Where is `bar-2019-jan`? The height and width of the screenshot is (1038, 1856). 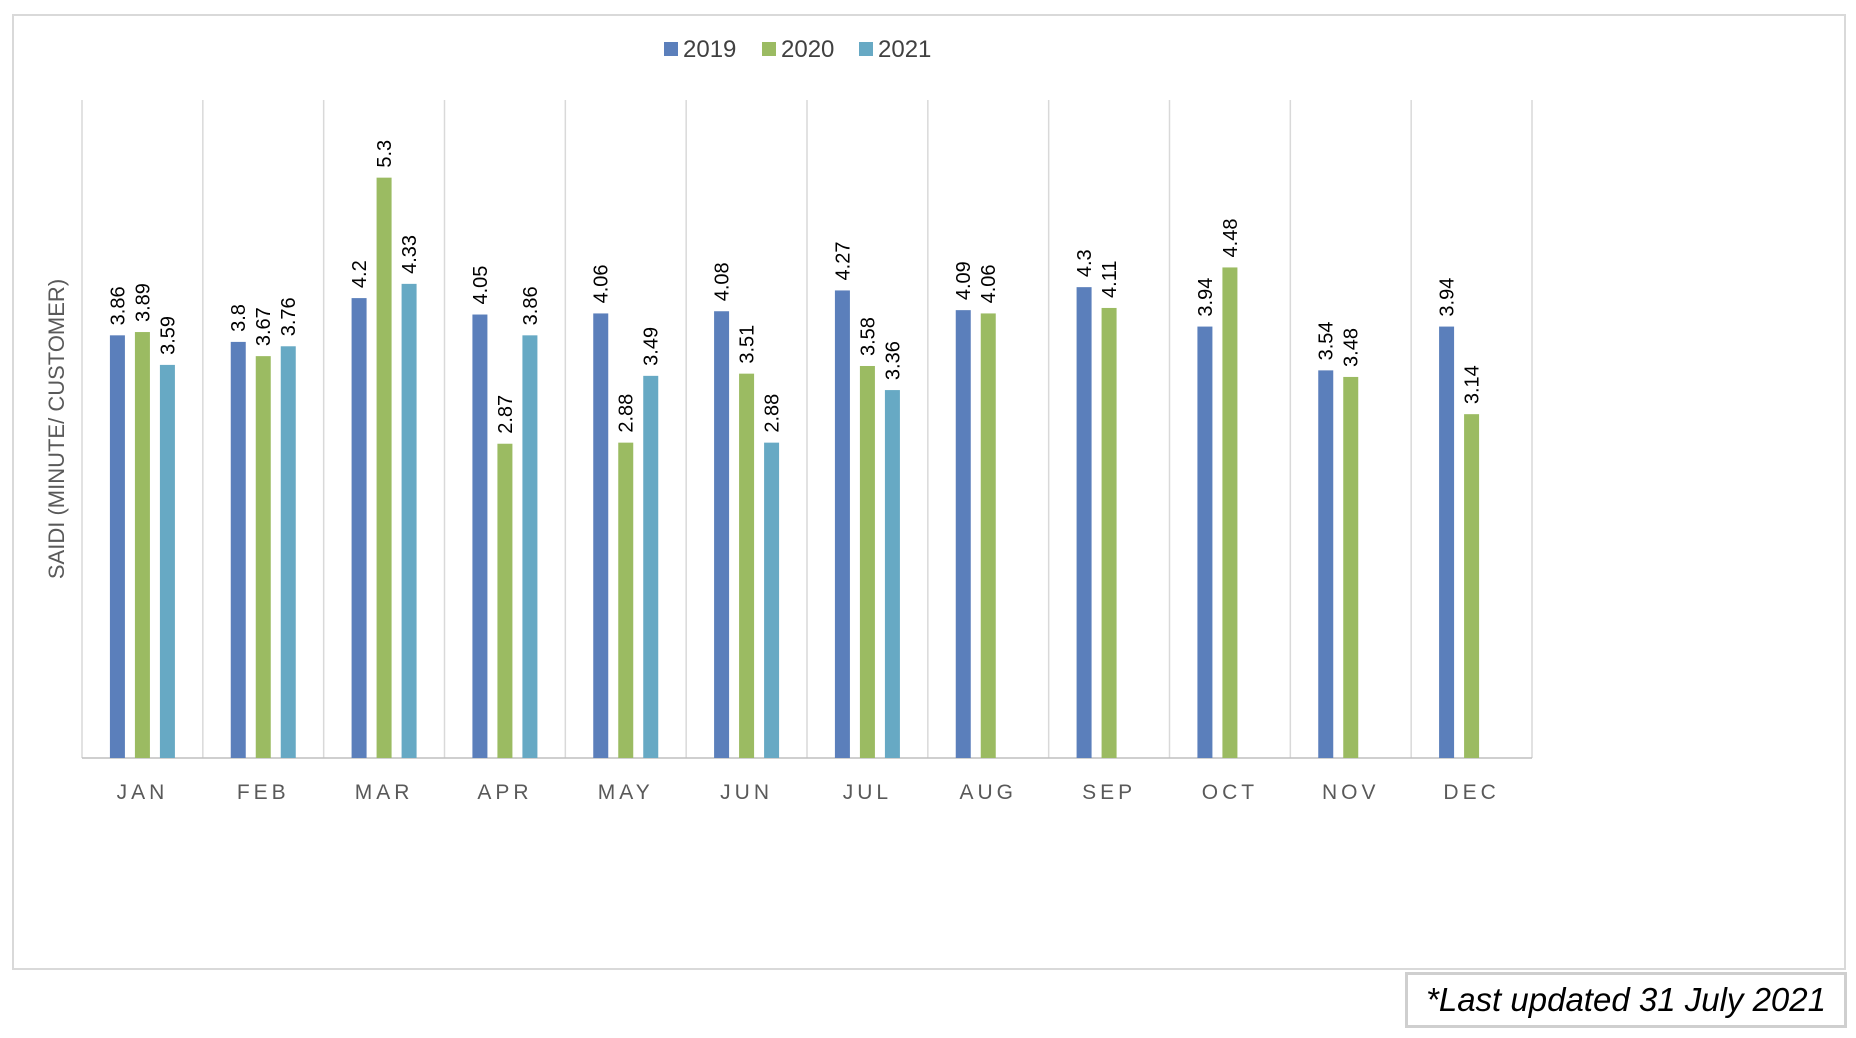 bar-2019-jan is located at coordinates (117, 546).